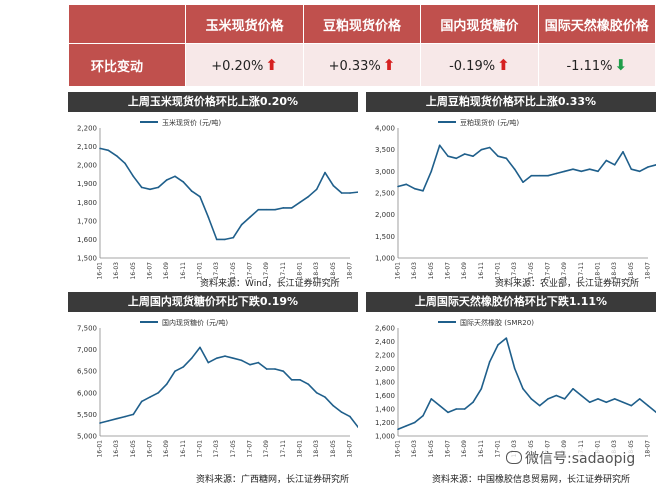 The image size is (660, 486). What do you see at coordinates (385, 396) in the screenshot?
I see `y-tick-label: 1,600` at bounding box center [385, 396].